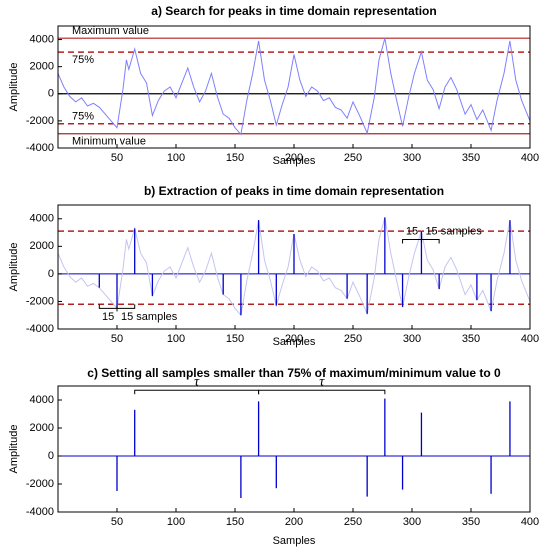  I want to click on reference-label: Maximum value, so click(110, 31).